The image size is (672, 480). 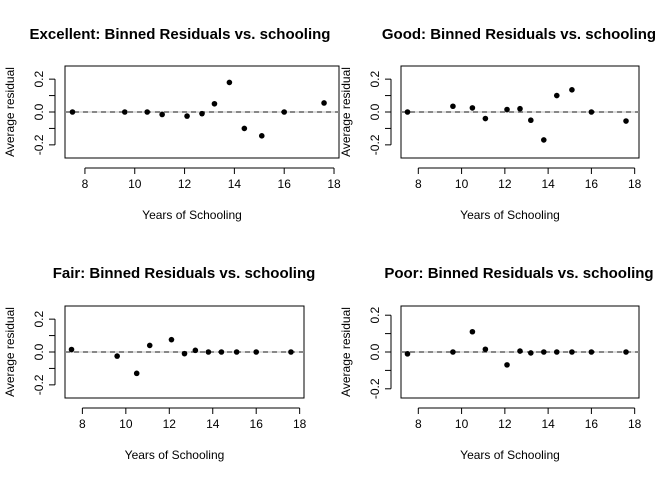 What do you see at coordinates (519, 34) in the screenshot?
I see `panel-title: Good: Binned Residuals vs. schooling` at bounding box center [519, 34].